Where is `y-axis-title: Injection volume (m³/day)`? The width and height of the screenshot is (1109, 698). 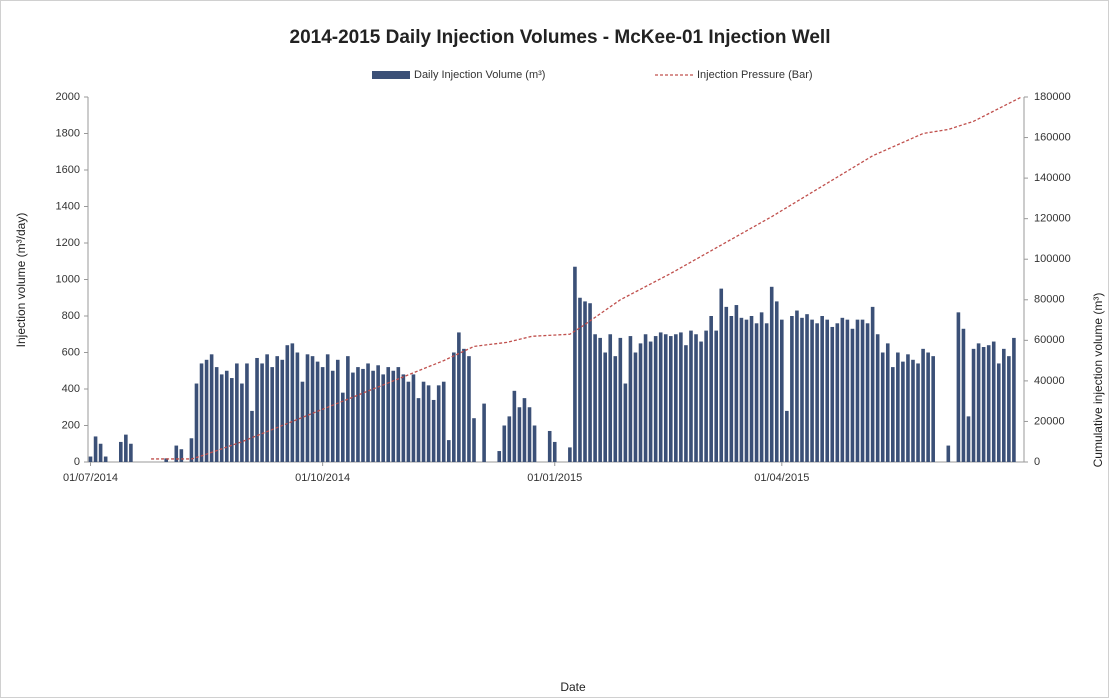 y-axis-title: Injection volume (m³/day) is located at coordinates (21, 280).